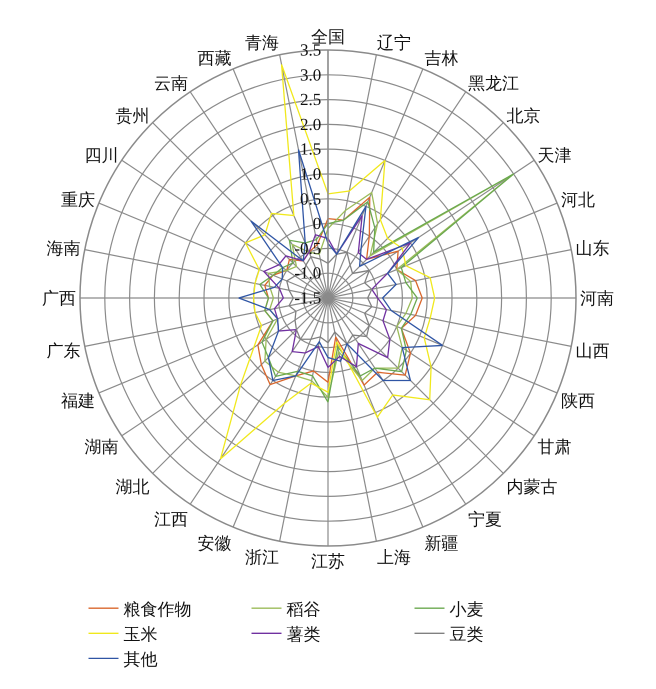 This screenshot has width=656, height=689. What do you see at coordinates (78, 200) in the screenshot?
I see `spoke-label: 重庆` at bounding box center [78, 200].